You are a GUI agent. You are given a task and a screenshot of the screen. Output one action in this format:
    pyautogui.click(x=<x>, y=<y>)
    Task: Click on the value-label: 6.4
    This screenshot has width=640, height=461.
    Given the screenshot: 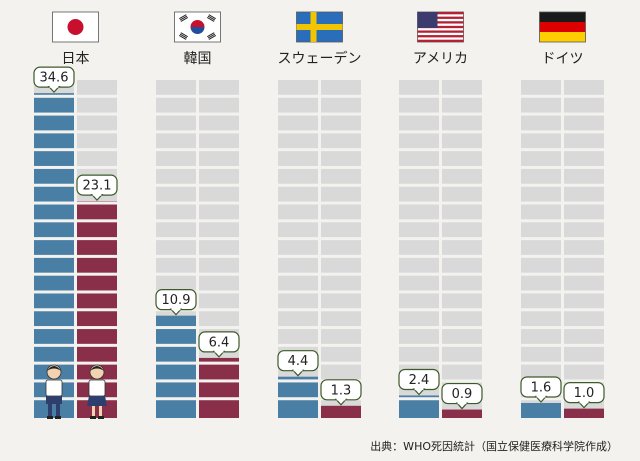 What is the action you would take?
    pyautogui.click(x=219, y=342)
    